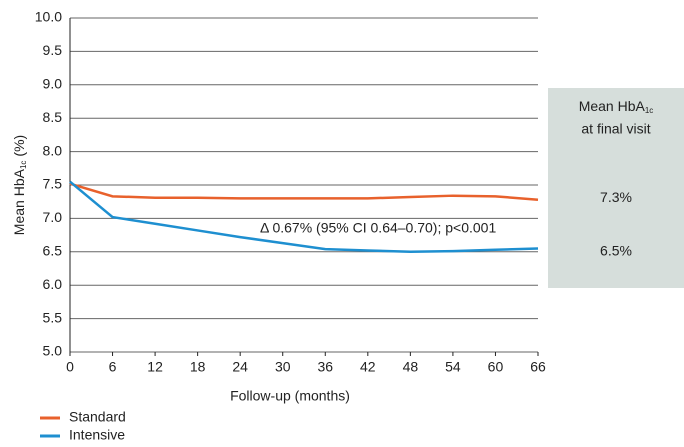 The image size is (684, 447). I want to click on final-visit-value: 7.3%, so click(616, 197).